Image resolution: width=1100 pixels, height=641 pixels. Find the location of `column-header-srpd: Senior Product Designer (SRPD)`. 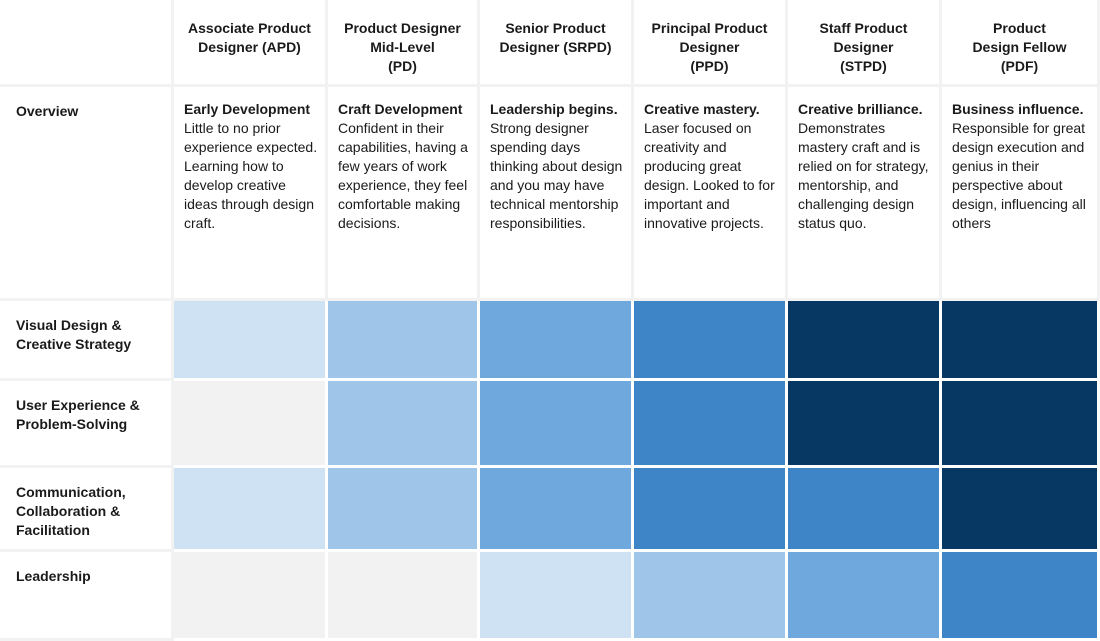

column-header-srpd: Senior Product Designer (SRPD) is located at coordinates (557, 43).